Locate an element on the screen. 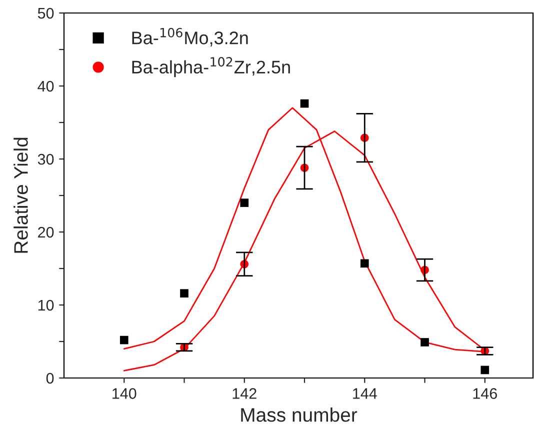 This screenshot has width=534, height=435. y-tick-label: 10 is located at coordinates (46, 305).